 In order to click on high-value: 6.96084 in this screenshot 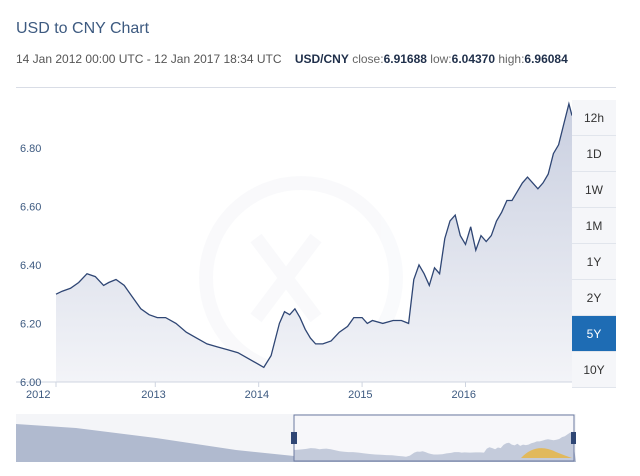, I will do `click(546, 59)`.